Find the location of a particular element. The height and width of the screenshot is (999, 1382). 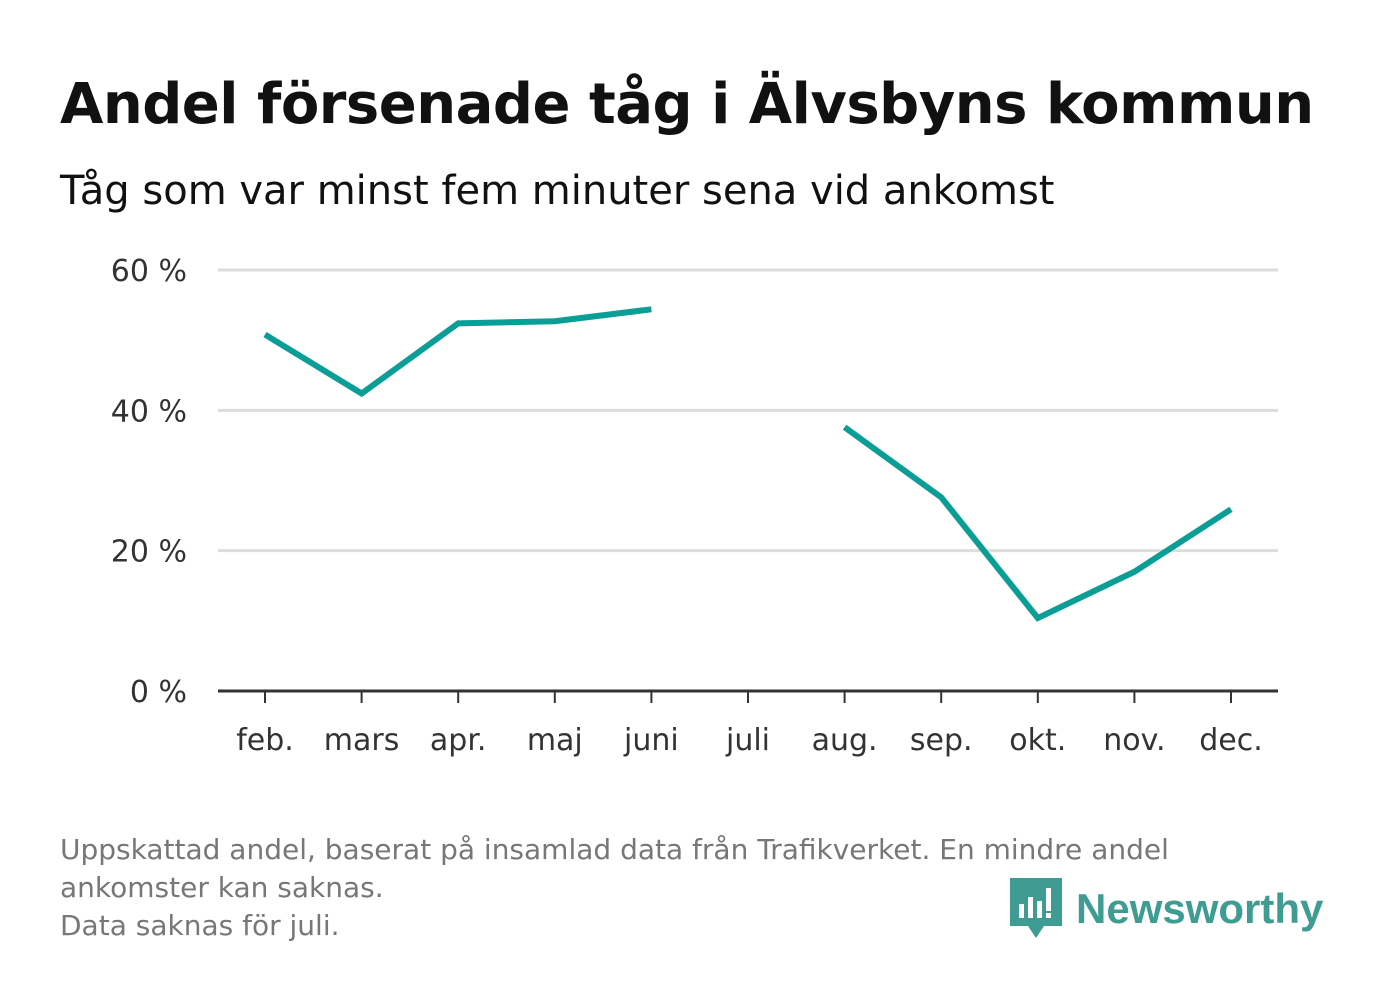

x-tick-label: mars is located at coordinates (362, 740).